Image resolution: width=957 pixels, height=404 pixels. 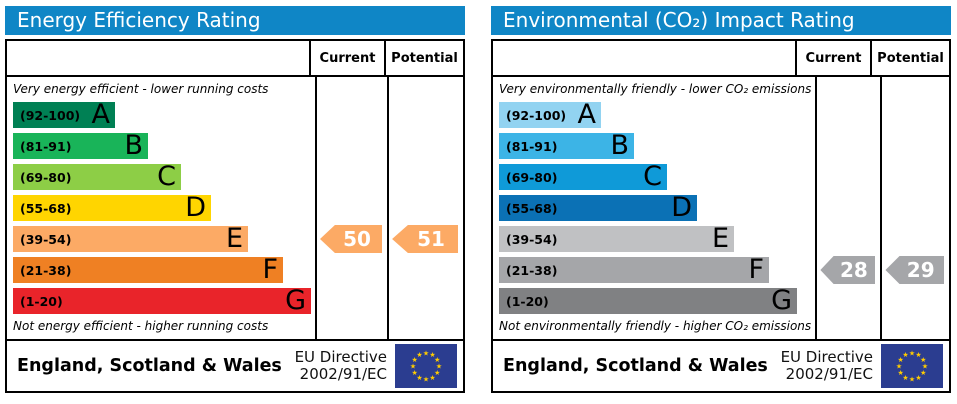 What do you see at coordinates (426, 208) in the screenshot?
I see `potential-rating-cell: 51` at bounding box center [426, 208].